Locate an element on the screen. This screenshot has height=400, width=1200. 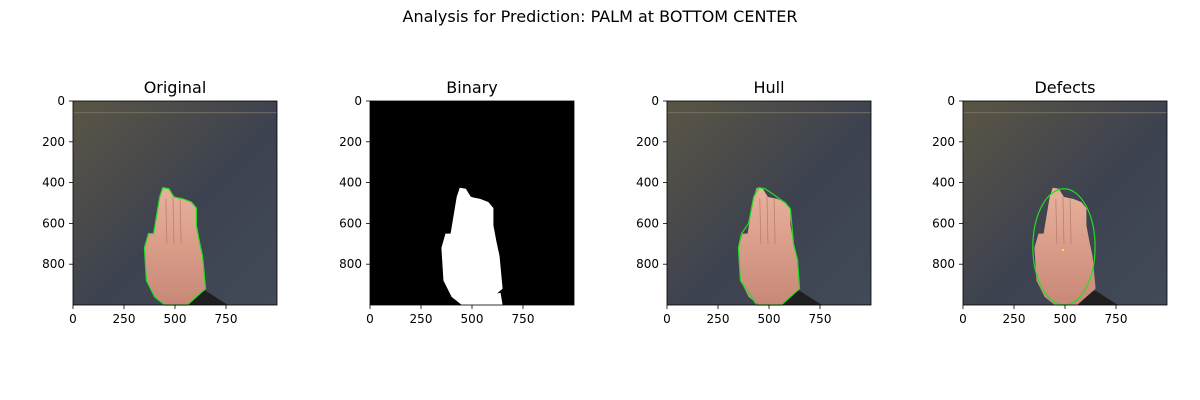
axes-hull: Hull 0 250 500 750 0 200 400 600 800 is located at coordinates (754, 202).